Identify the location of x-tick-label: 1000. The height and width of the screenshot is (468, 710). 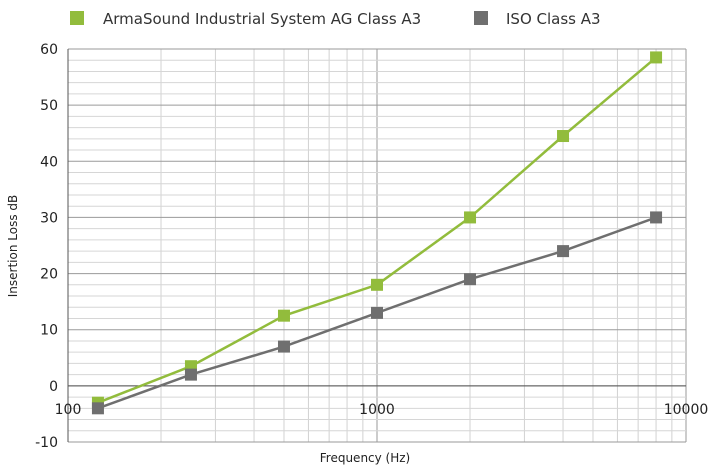
(377, 410).